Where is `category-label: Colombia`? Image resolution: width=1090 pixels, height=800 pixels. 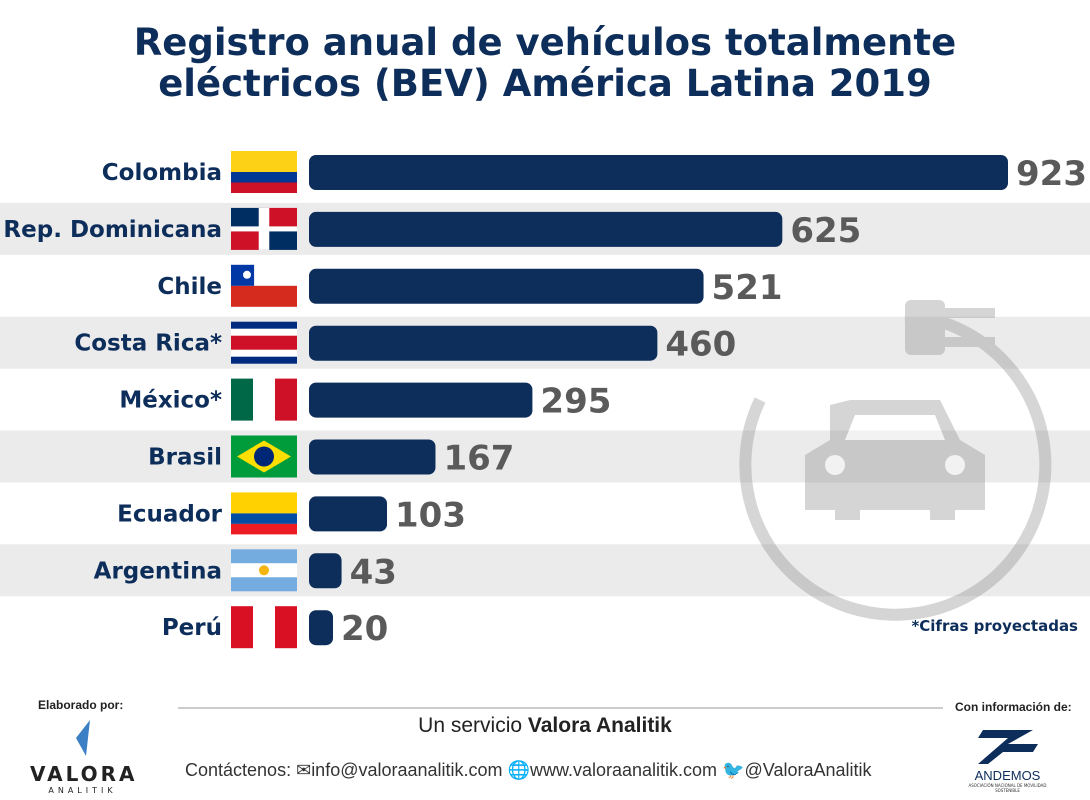
category-label: Colombia is located at coordinates (162, 173).